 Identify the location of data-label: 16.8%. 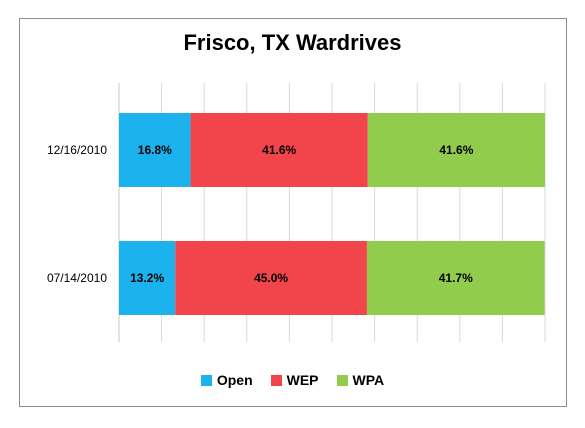
(155, 150).